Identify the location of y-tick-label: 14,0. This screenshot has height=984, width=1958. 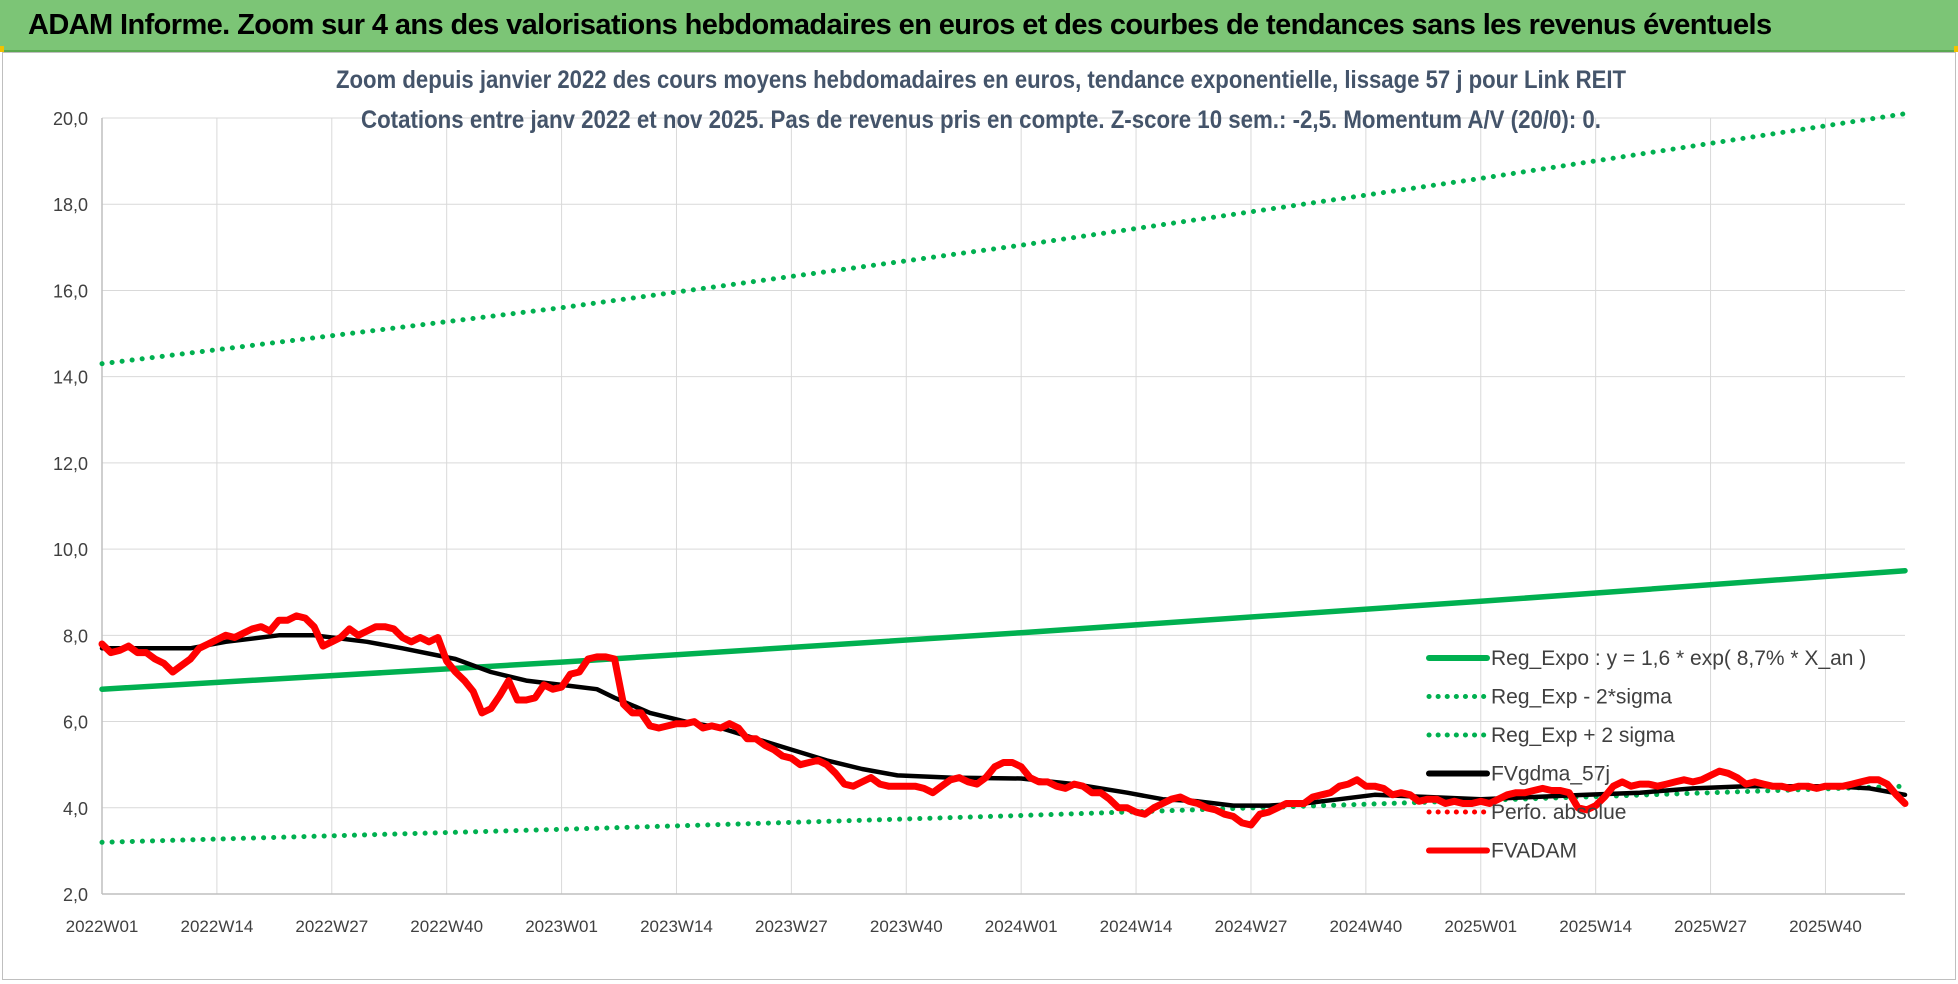
(70, 378).